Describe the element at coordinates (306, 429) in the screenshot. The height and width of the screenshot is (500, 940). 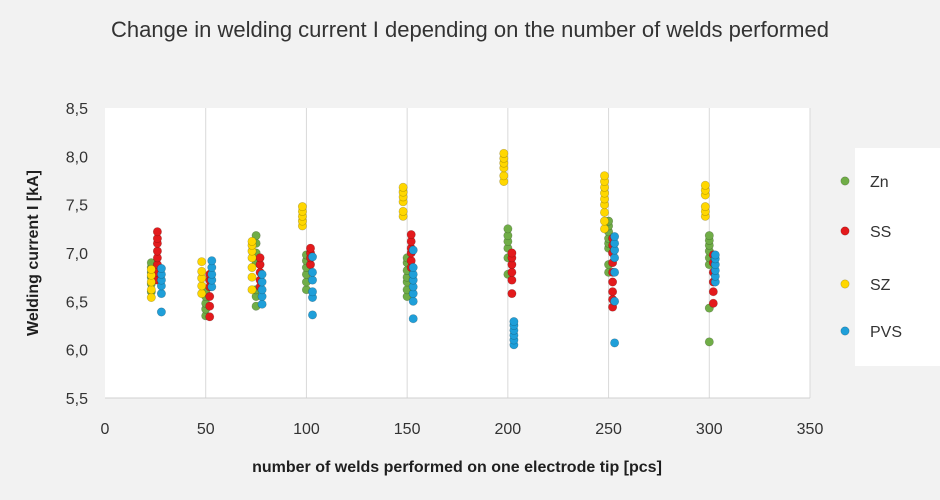
I see `x-tick-label: 100` at that location.